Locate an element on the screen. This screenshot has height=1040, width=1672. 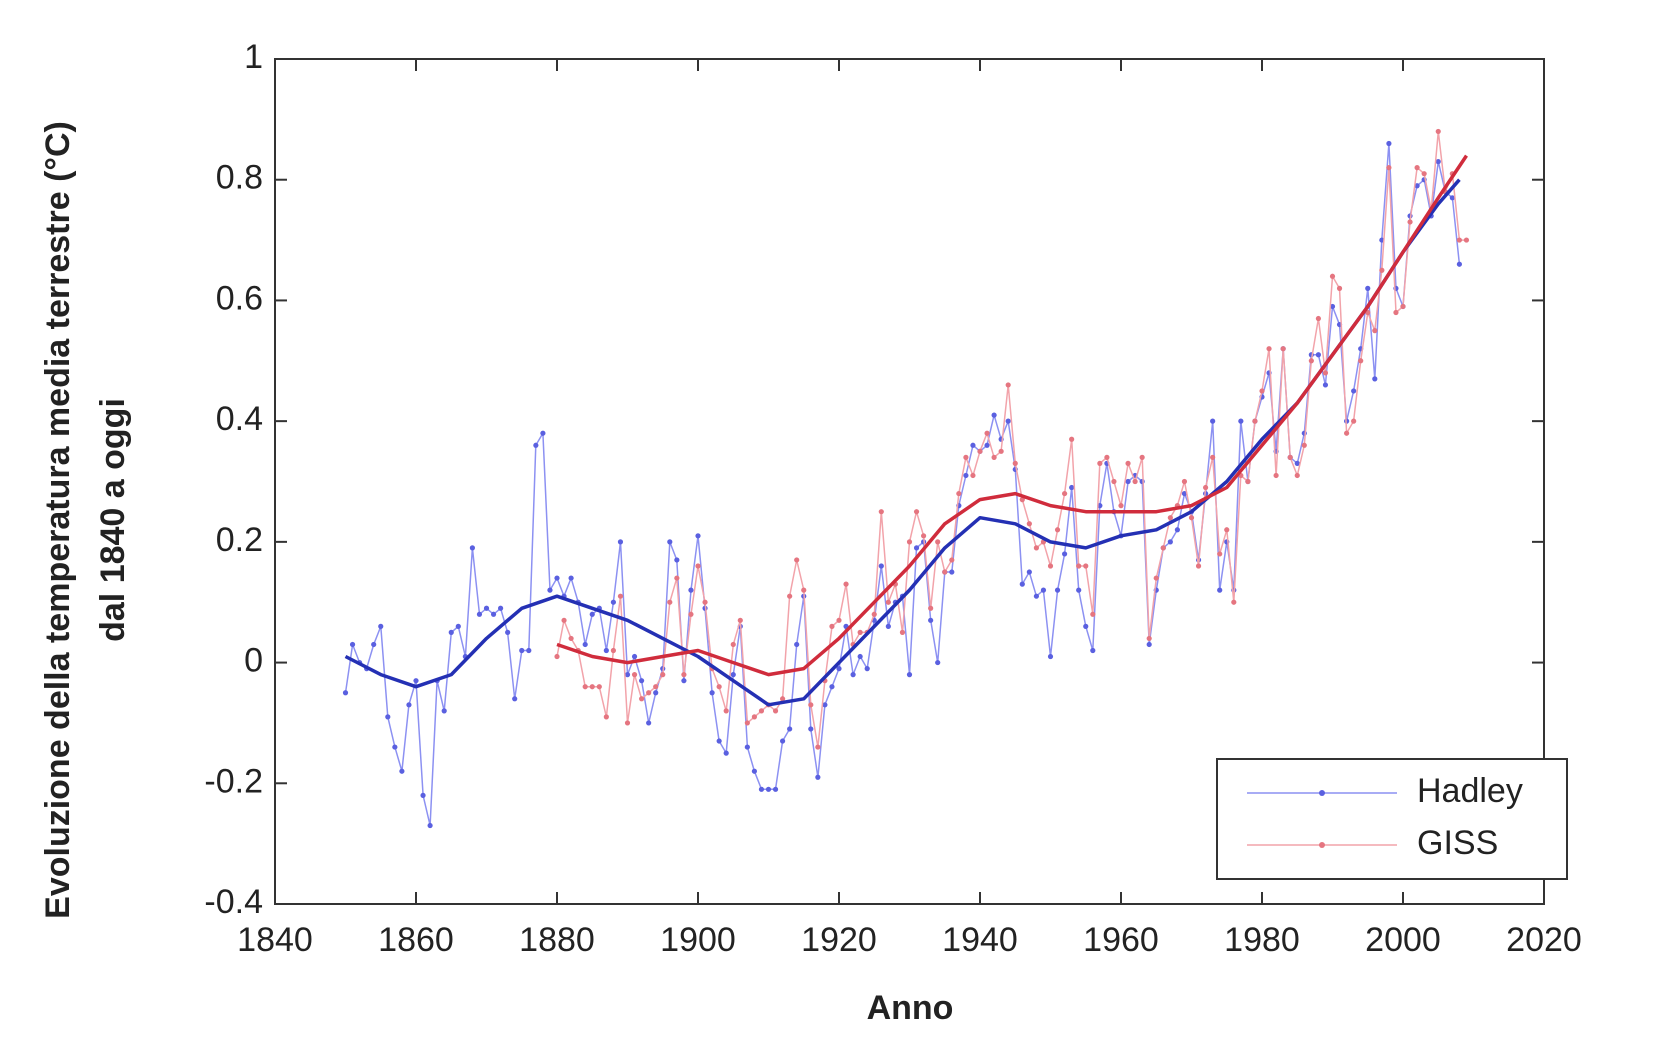
x-tick-label: 1920 is located at coordinates (839, 940).